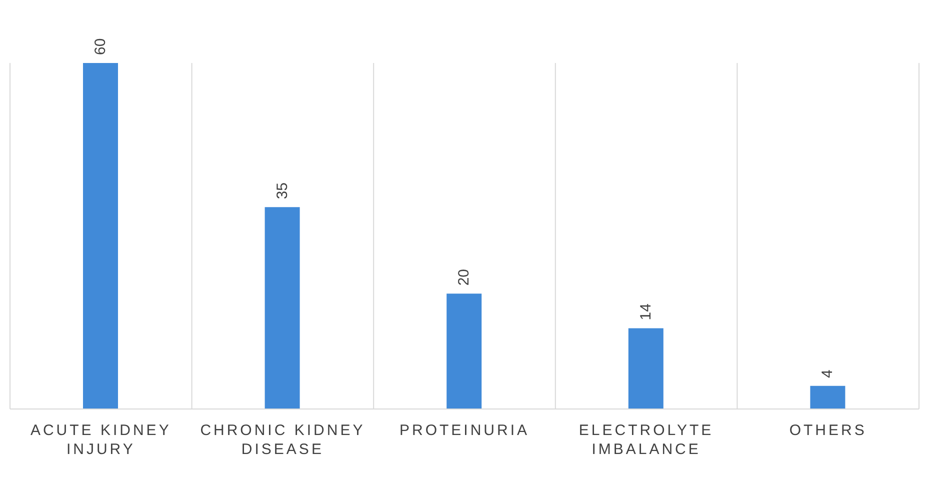 This screenshot has width=931, height=479. I want to click on x-tick-label: ELECTROLYTE IMBALANCE, so click(646, 440).